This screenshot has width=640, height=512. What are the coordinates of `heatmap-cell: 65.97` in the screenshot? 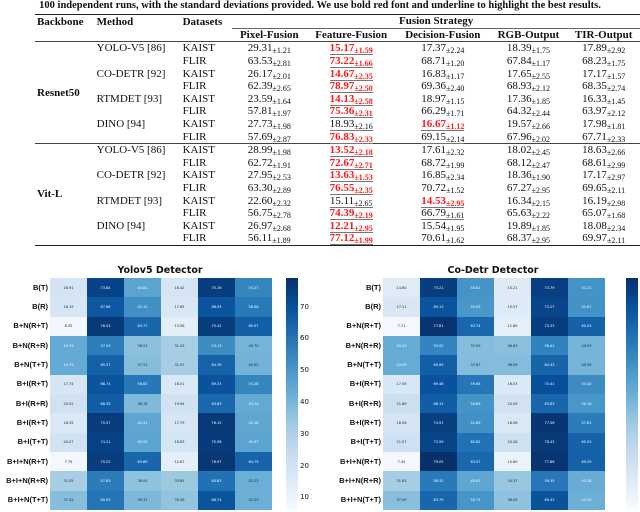 It's located at (253, 326).